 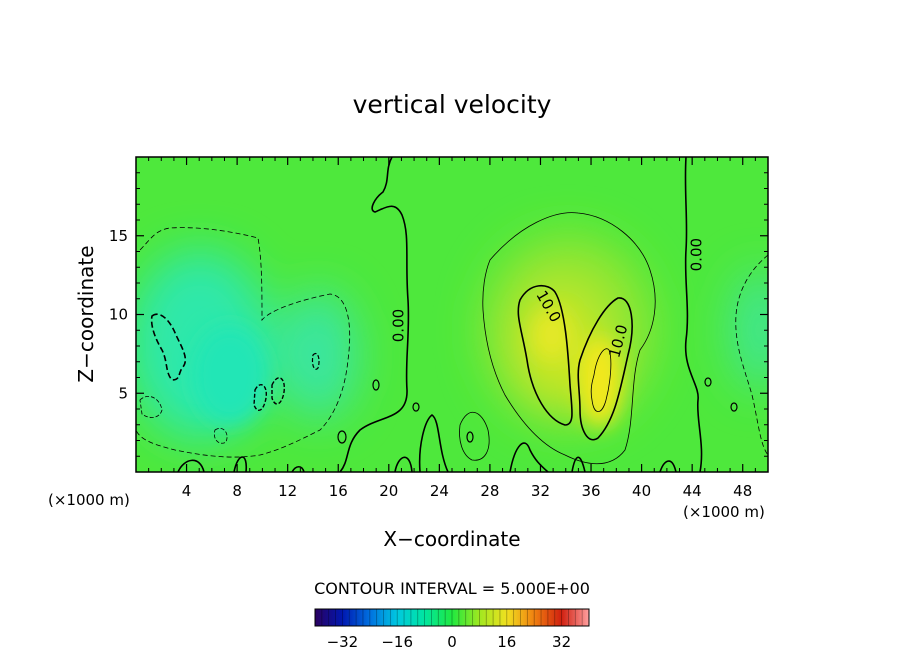 I want to click on x-tick-label: 48, so click(x=742, y=491).